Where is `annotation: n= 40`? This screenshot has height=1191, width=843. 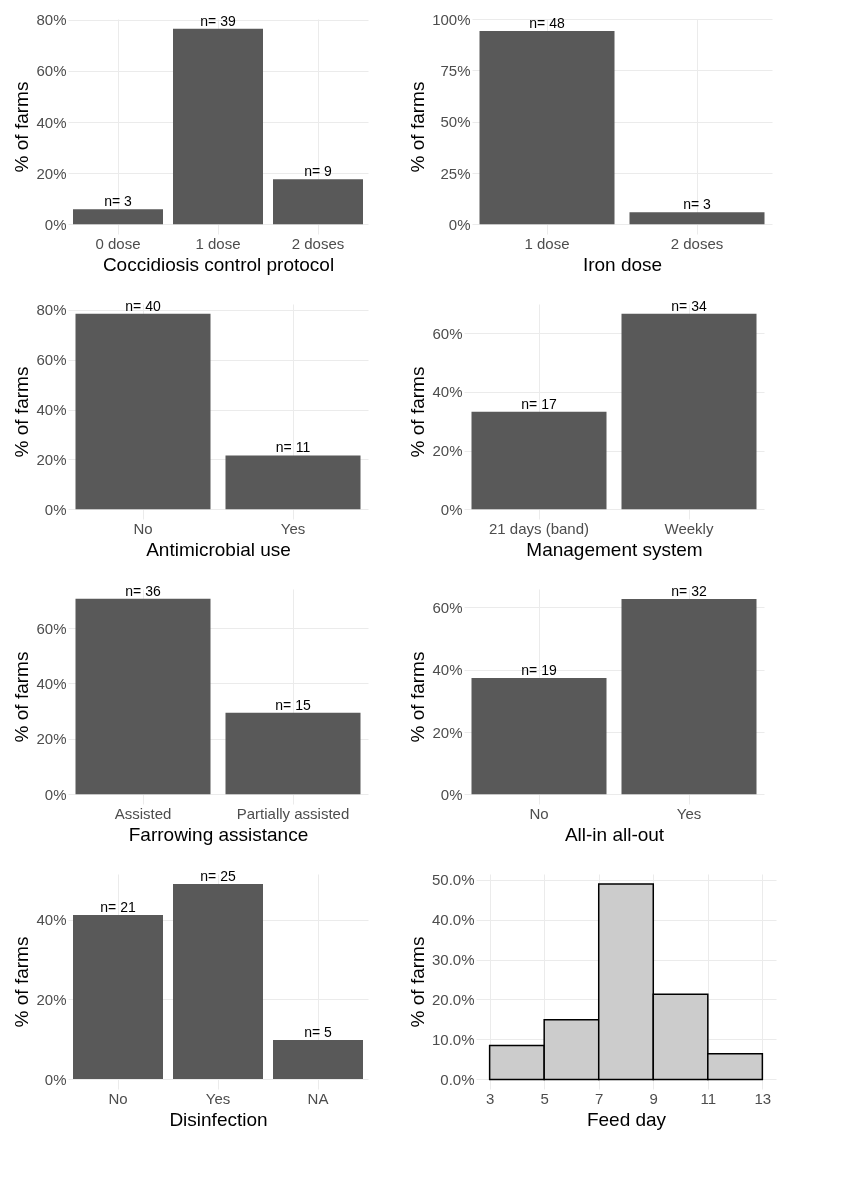
annotation: n= 40 is located at coordinates (143, 305).